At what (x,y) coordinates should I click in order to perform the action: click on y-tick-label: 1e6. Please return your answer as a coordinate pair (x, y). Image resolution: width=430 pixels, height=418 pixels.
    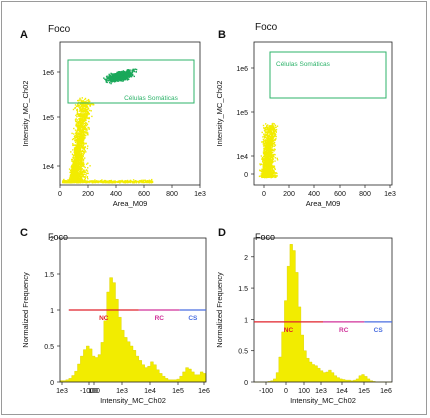
    Looking at the image, I should click on (242, 69).